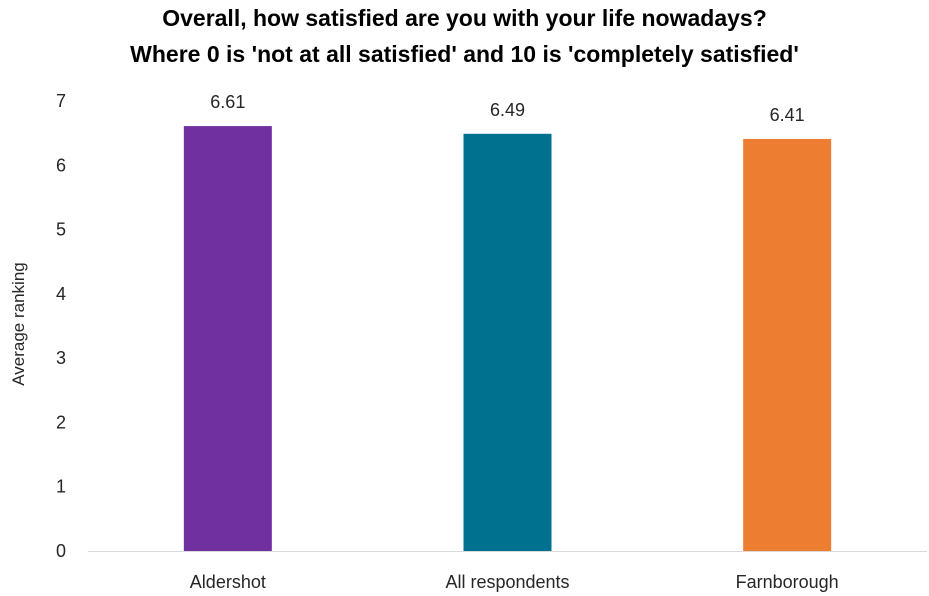 This screenshot has height=596, width=929. I want to click on y-tick-label: 6, so click(61, 165).